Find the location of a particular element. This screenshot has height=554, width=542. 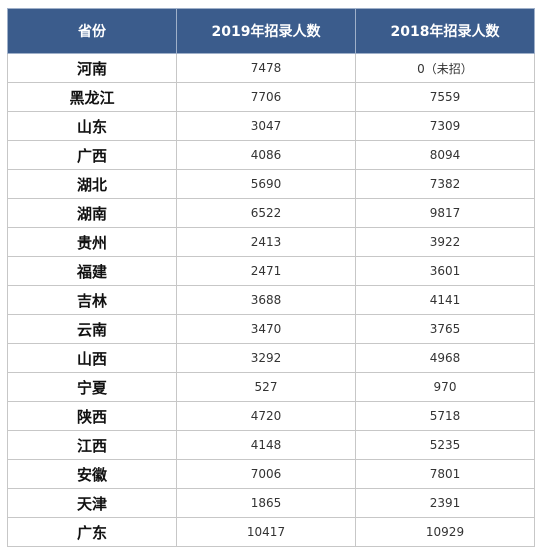

province-cell: 贵州 is located at coordinates (92, 242).